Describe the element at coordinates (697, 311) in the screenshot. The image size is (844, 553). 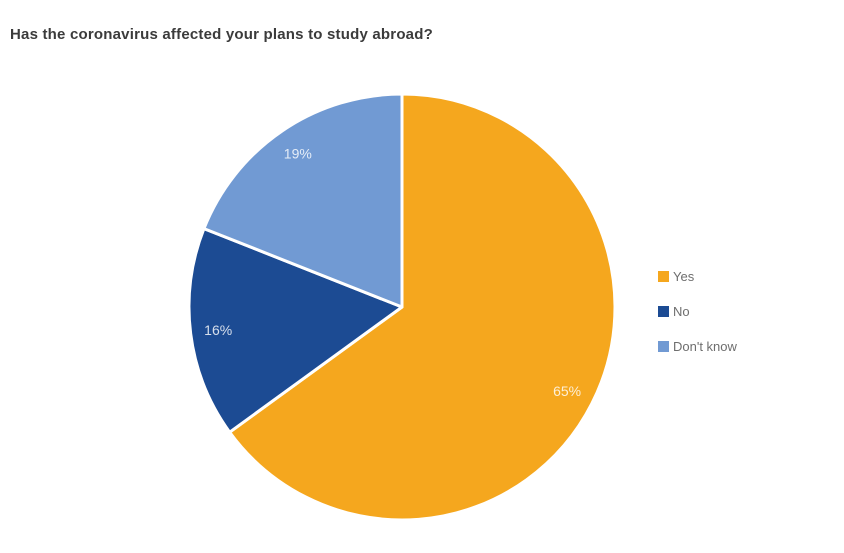
I see `legend-item-no: No` at that location.